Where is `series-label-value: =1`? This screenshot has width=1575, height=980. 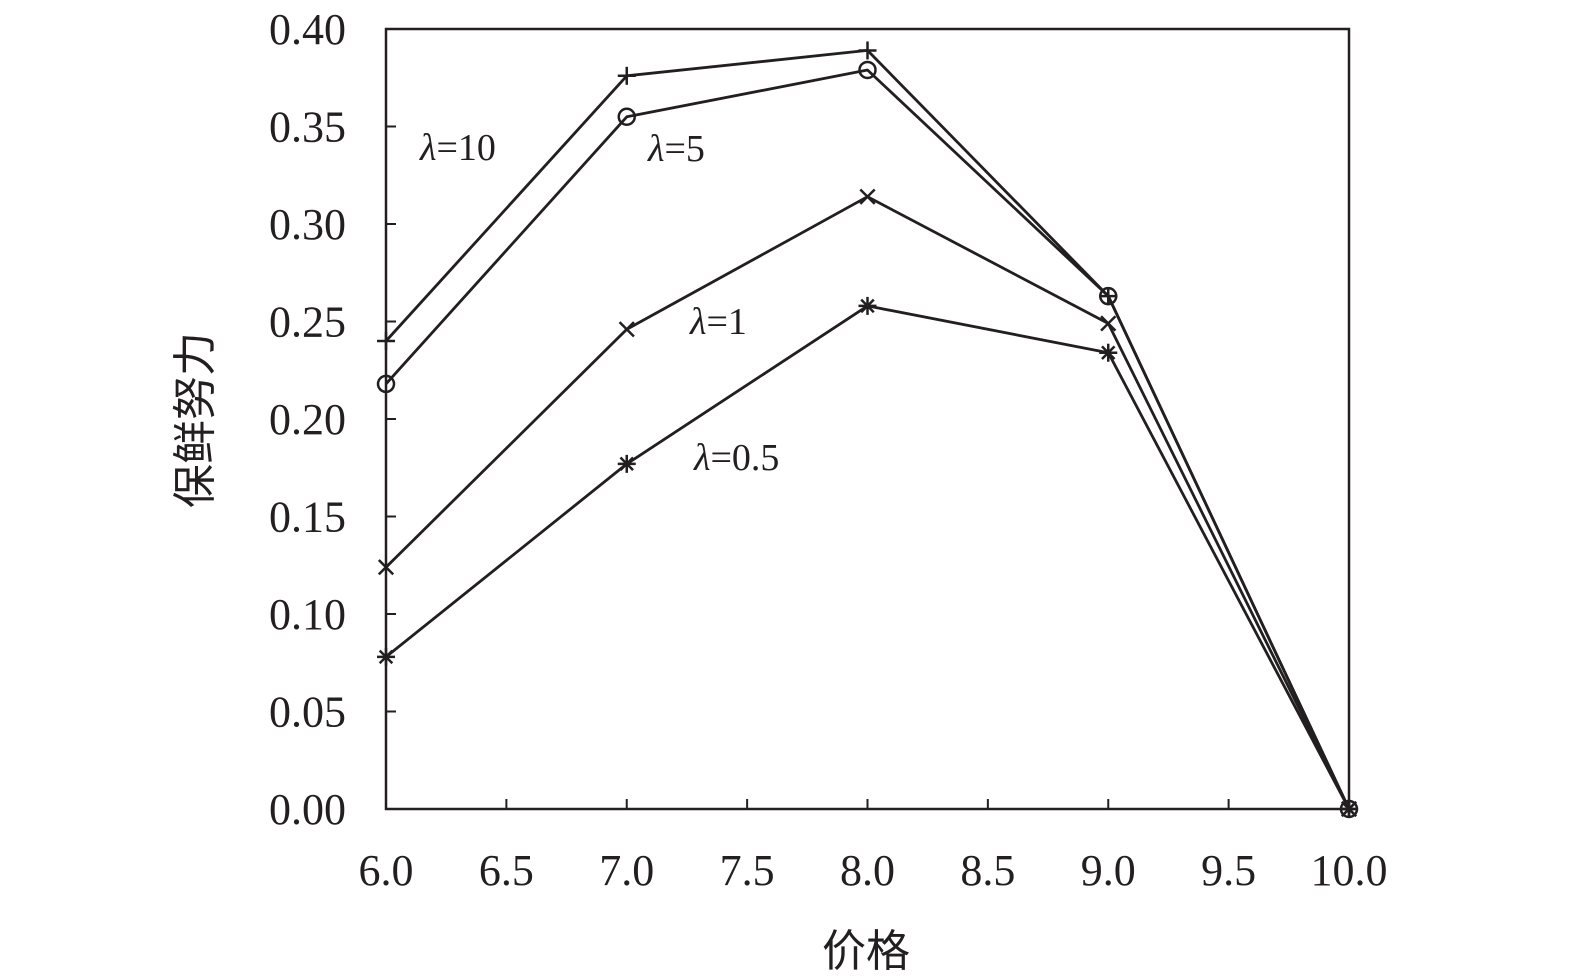
series-label-value: =1 is located at coordinates (726, 322).